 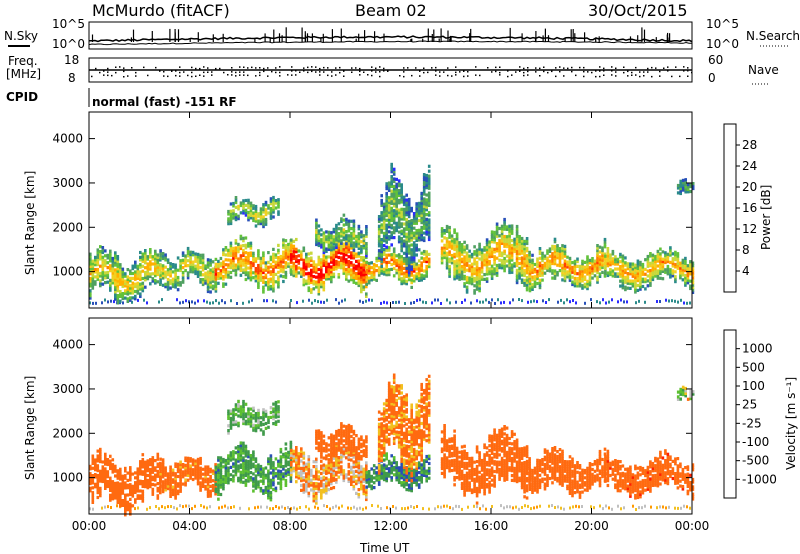 I want to click on power-ylabel: Slant Range [km], so click(x=30, y=223).